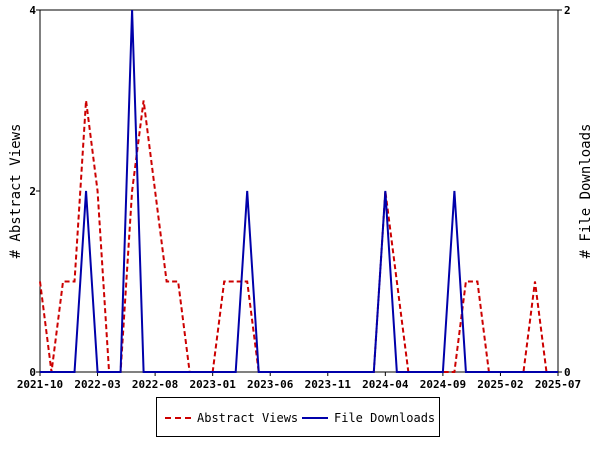  Describe the element at coordinates (558, 384) in the screenshot. I see `x-tick-label: 2025-07` at that location.